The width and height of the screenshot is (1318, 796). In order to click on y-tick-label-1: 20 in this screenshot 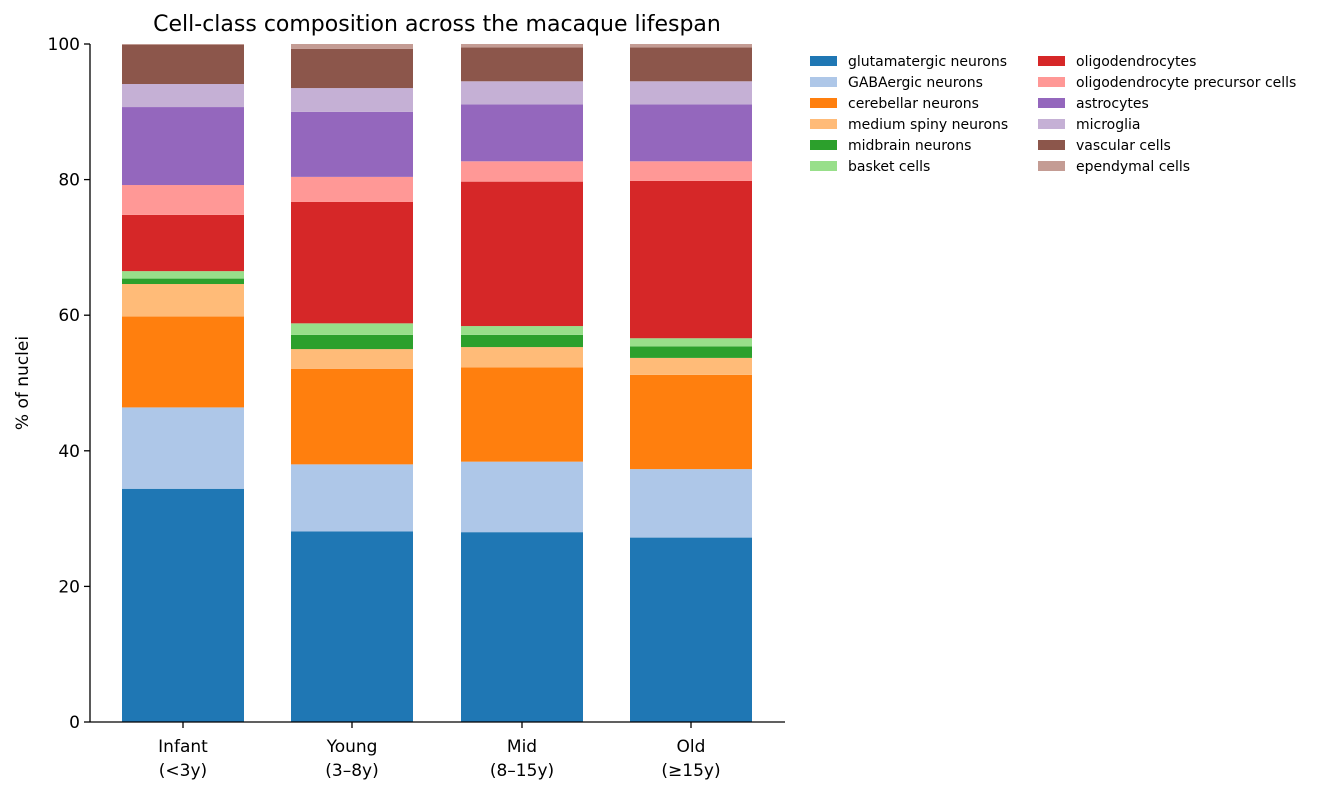, I will do `click(69, 587)`.